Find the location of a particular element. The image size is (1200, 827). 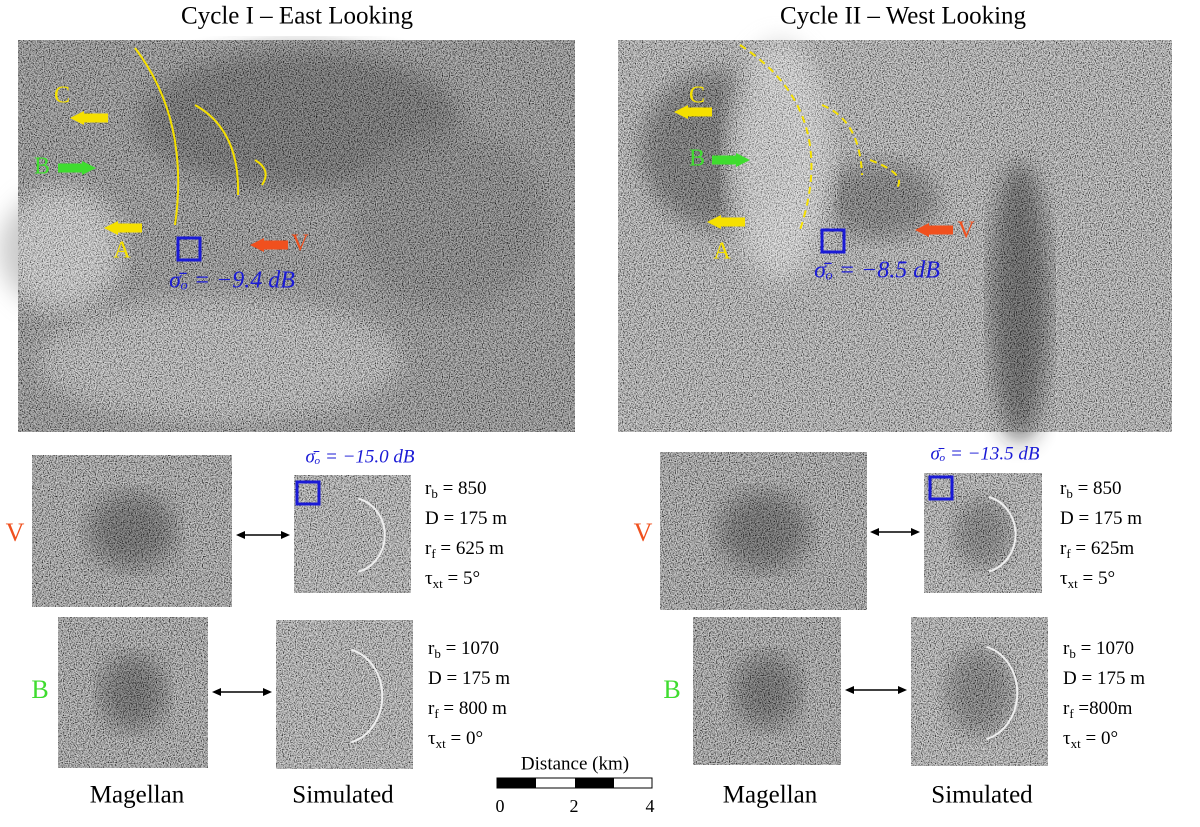

param-value: = 800 m is located at coordinates (473, 708).